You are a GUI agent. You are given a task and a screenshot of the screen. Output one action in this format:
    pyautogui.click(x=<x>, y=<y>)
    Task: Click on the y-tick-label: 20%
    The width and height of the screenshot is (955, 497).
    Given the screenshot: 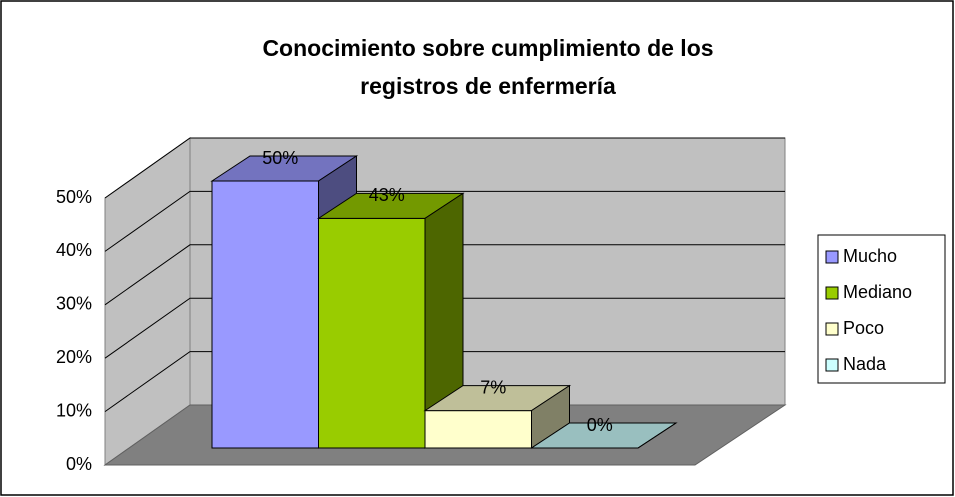 What is the action you would take?
    pyautogui.click(x=74, y=357)
    